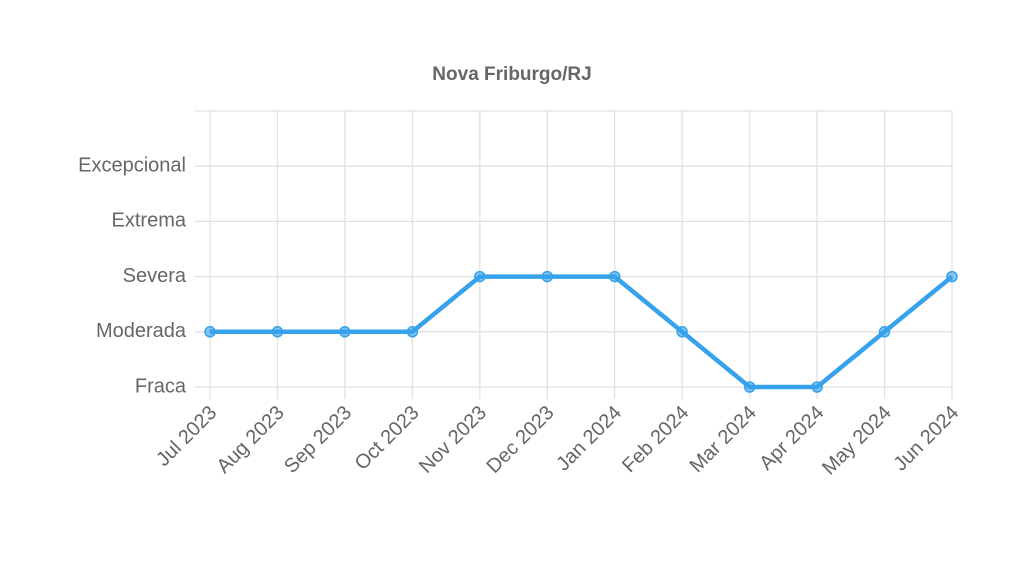 The width and height of the screenshot is (1024, 563). Describe the element at coordinates (132, 165) in the screenshot. I see `y-tick-label: Excepcional` at that location.